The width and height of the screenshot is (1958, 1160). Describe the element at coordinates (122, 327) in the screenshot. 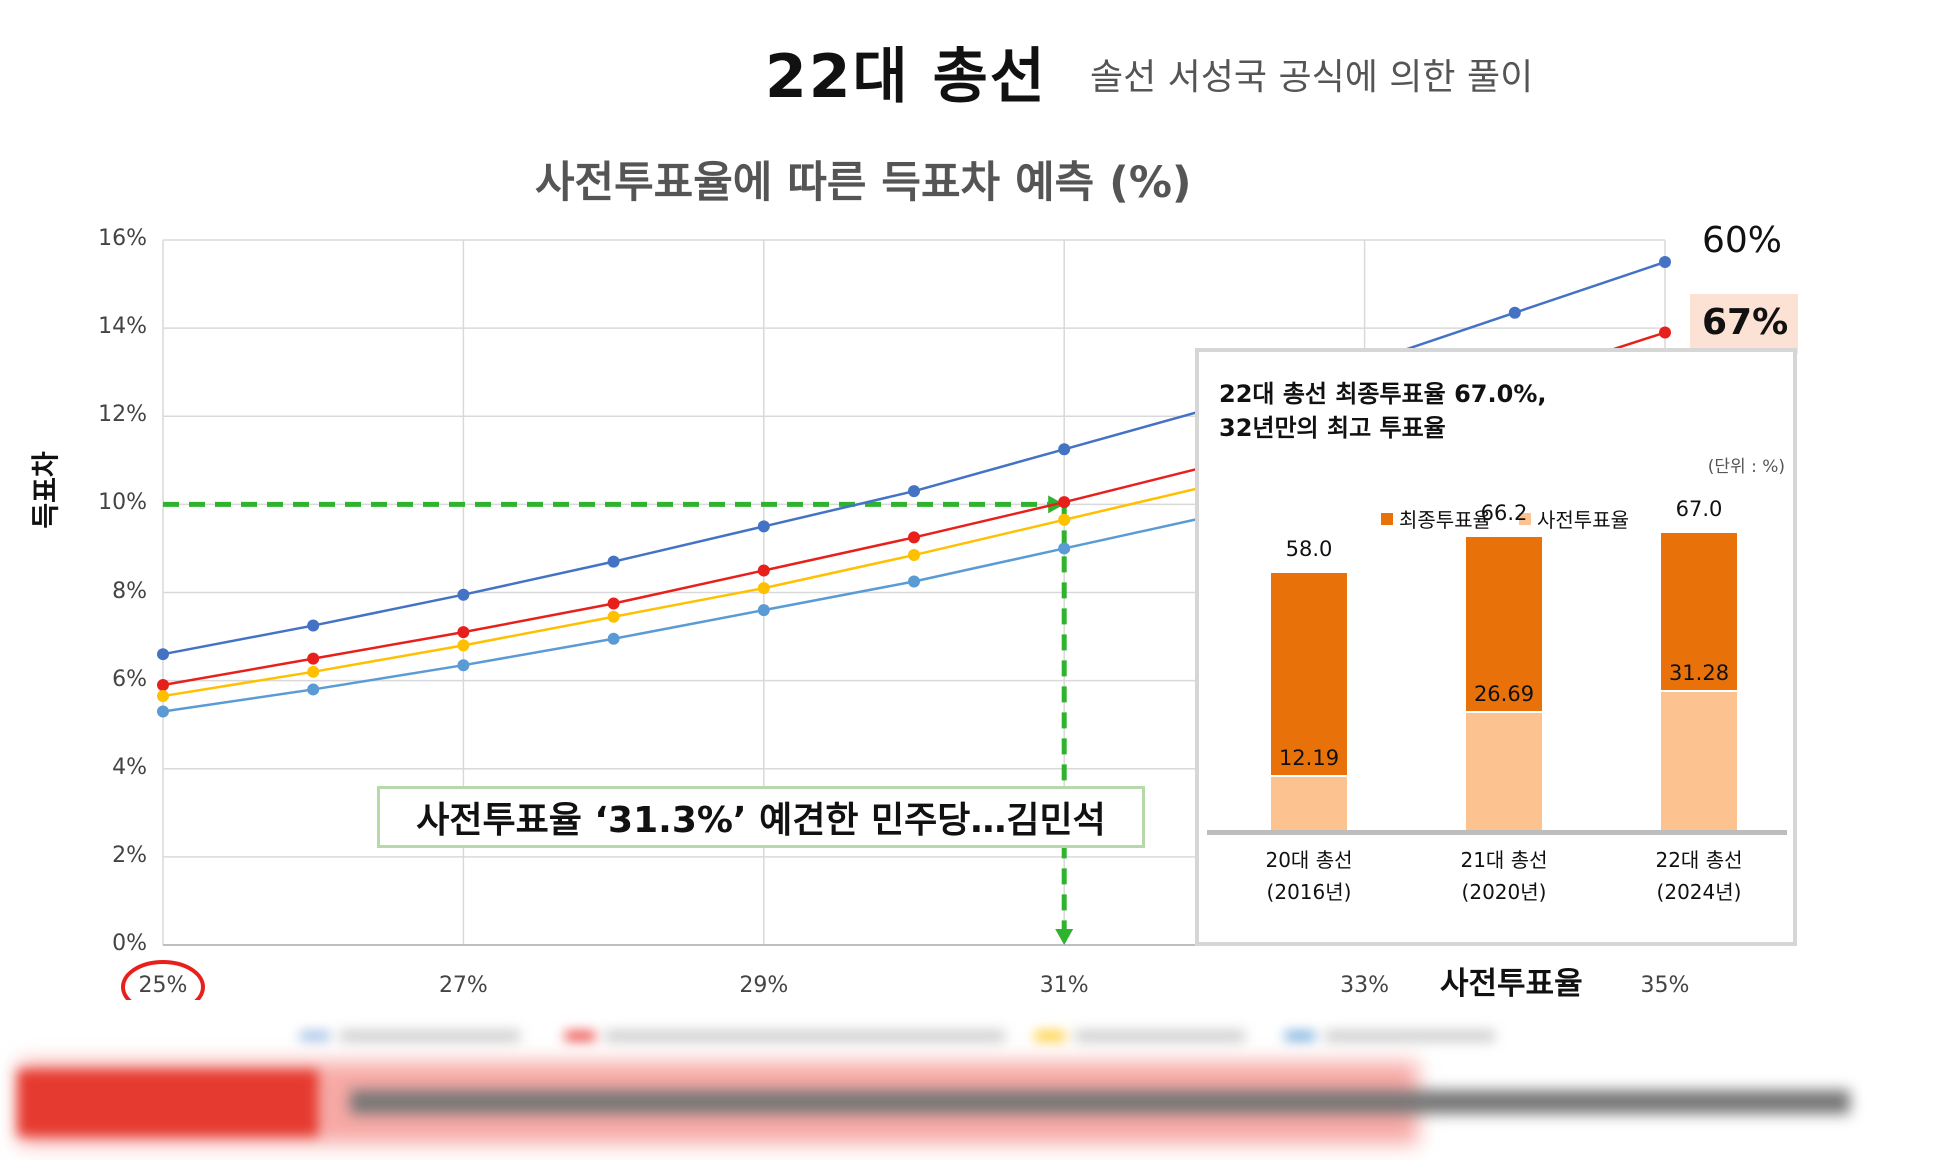

I see `y-tick-label: 14%` at that location.